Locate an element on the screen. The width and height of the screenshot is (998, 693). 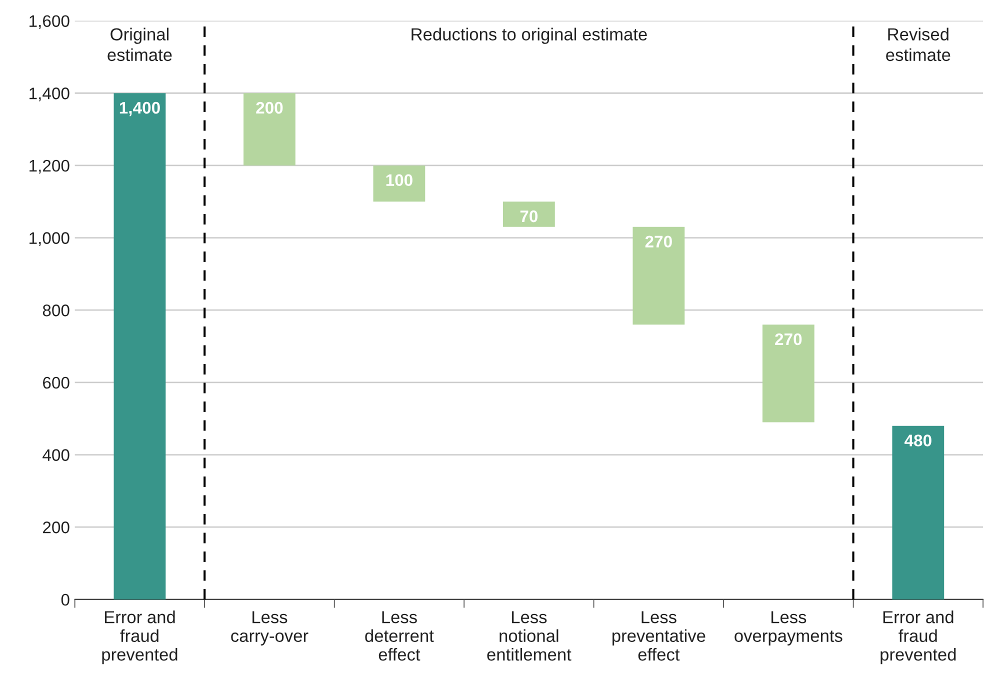
x-tick-label: Less notional entitlement is located at coordinates (529, 636).